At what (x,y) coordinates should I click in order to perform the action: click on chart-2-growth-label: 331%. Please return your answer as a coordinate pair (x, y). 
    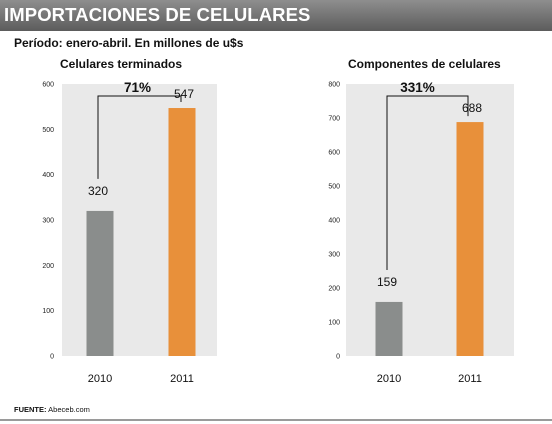
    Looking at the image, I should click on (417, 87).